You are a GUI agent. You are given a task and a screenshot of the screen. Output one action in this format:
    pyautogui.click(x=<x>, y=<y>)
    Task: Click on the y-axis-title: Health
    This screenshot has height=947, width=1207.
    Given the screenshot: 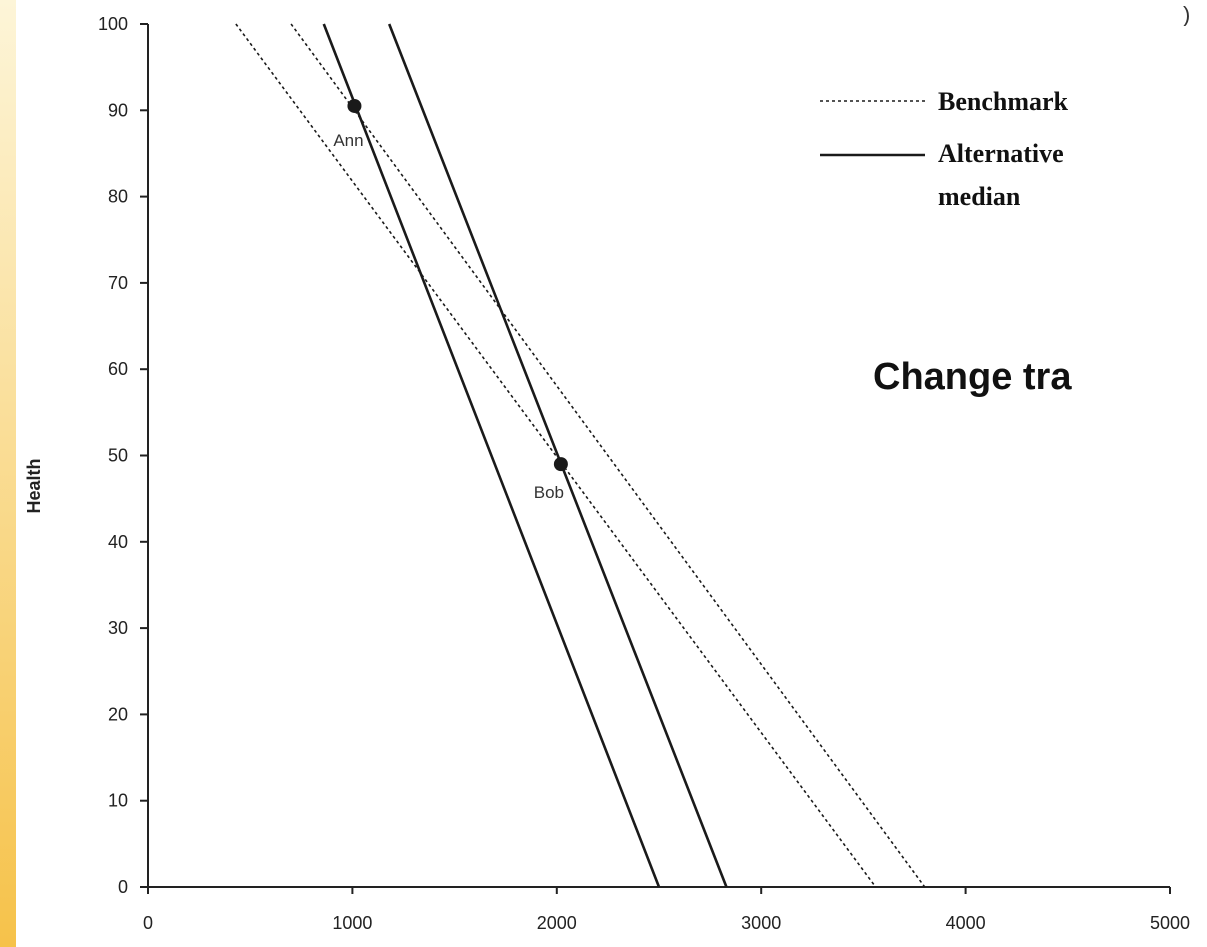 What is the action you would take?
    pyautogui.click(x=34, y=485)
    